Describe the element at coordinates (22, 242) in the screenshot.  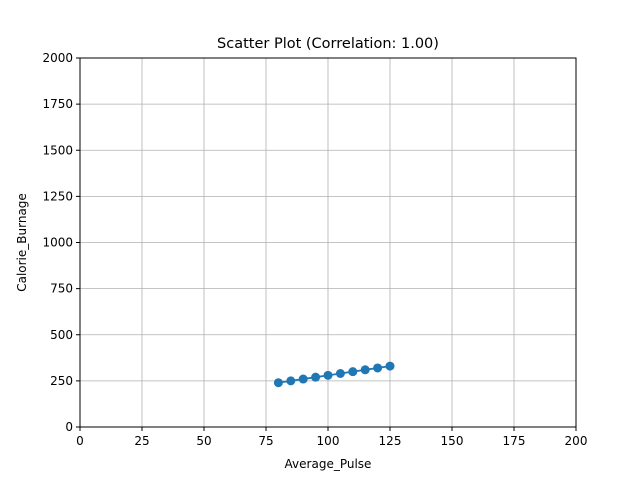
I see `y-axis-label: Calorie_Burnage` at that location.